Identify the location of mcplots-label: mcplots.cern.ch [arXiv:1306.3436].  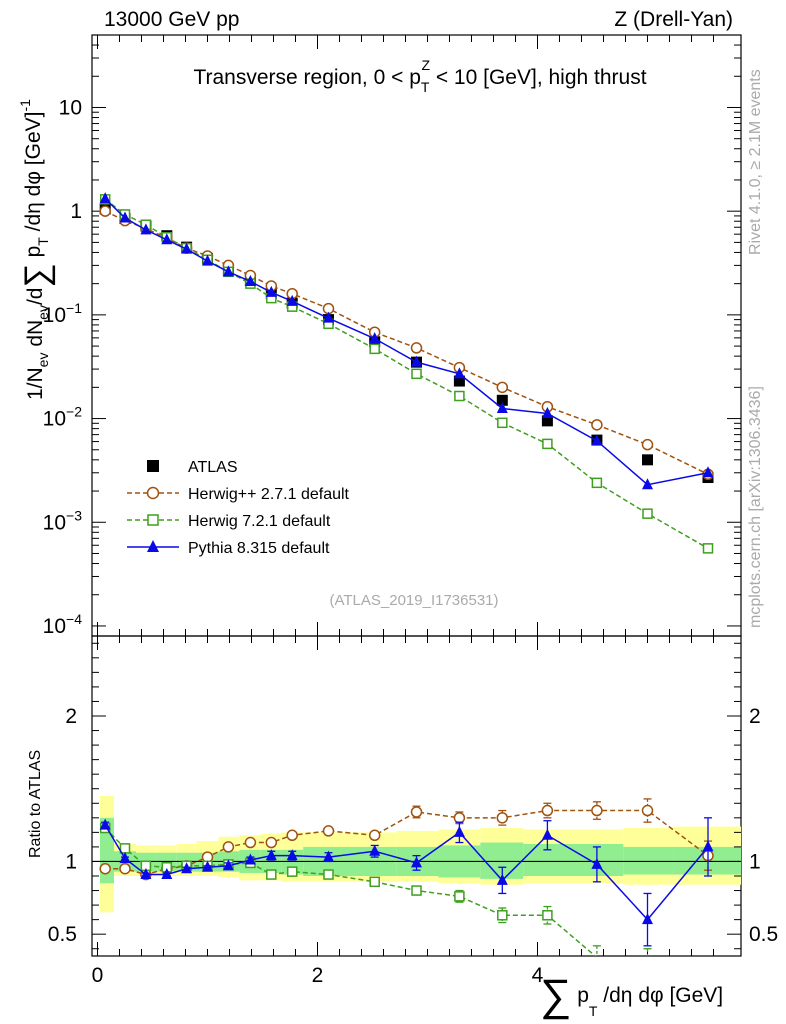
(755, 507).